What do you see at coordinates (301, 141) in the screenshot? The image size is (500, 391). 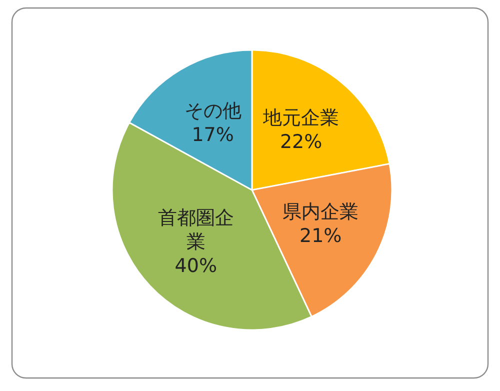 I see `data-label: 22%` at bounding box center [301, 141].